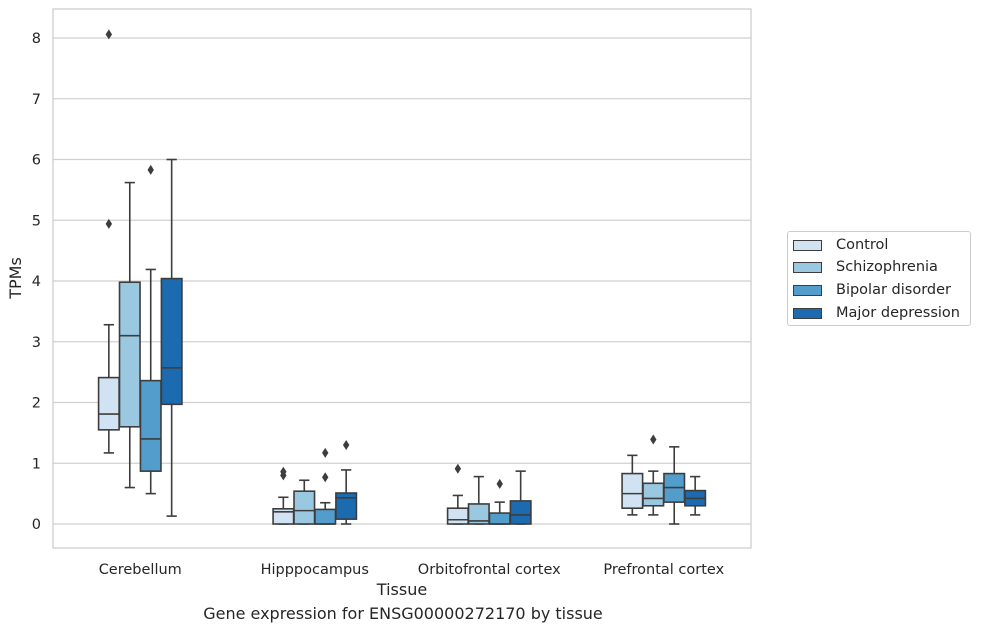 Image resolution: width=983 pixels, height=634 pixels. What do you see at coordinates (807, 267) in the screenshot?
I see `legend-swatch-schizophrenia` at bounding box center [807, 267].